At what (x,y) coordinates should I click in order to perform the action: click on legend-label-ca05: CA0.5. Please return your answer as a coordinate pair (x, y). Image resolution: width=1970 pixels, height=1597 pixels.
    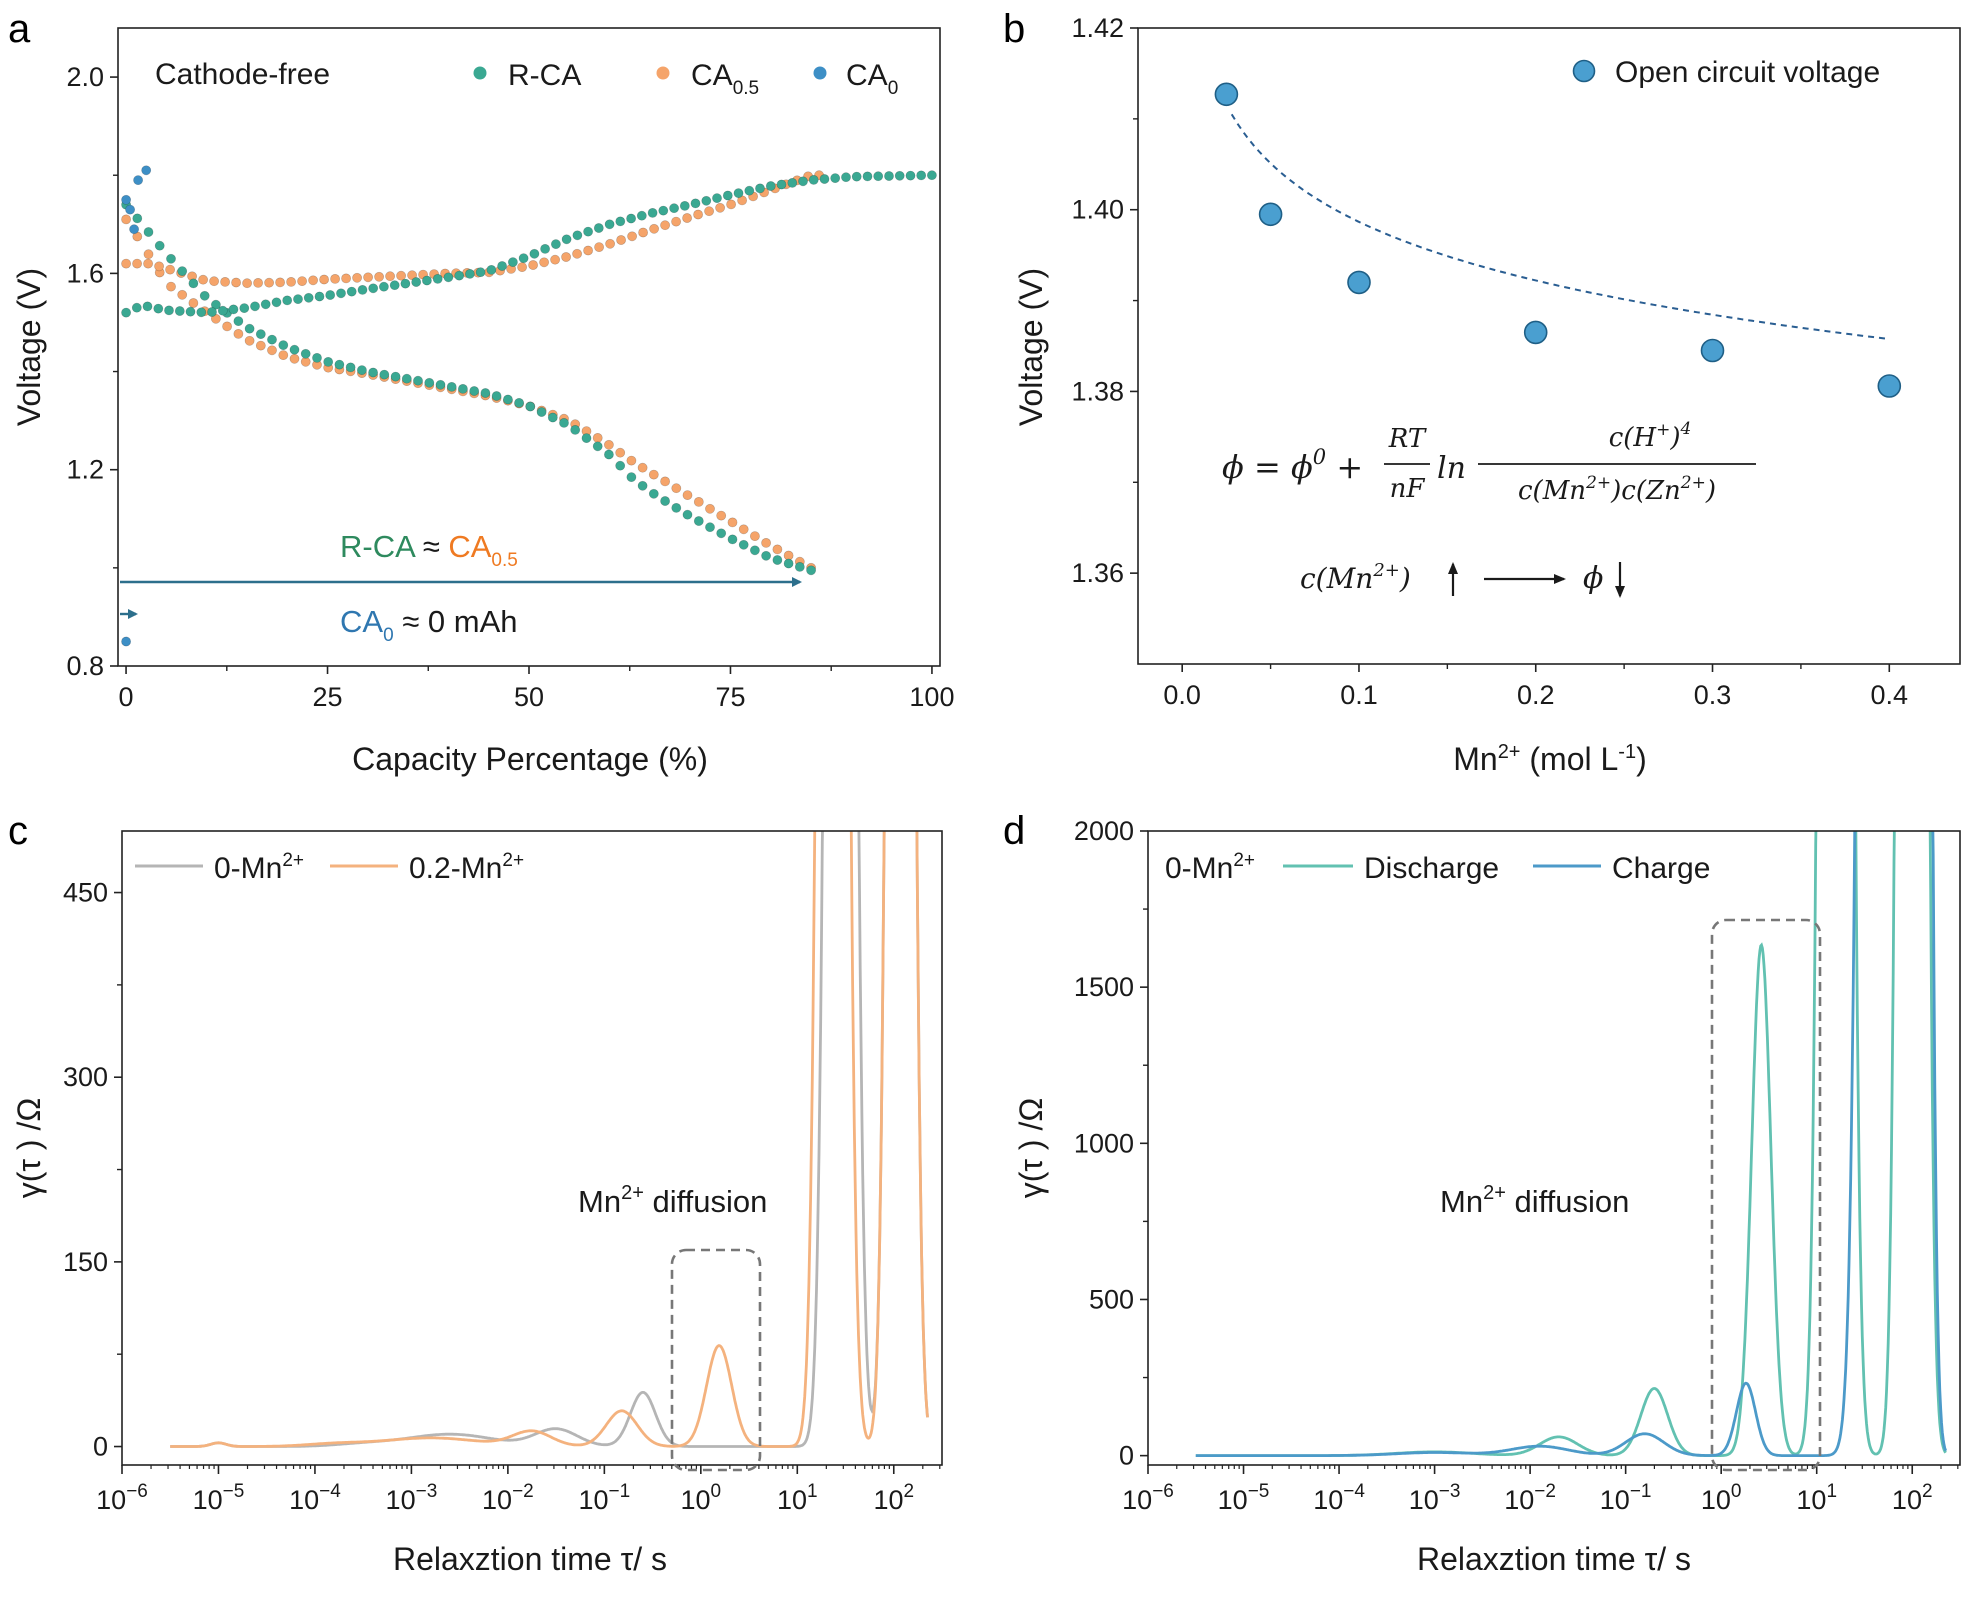
    Looking at the image, I should click on (725, 79).